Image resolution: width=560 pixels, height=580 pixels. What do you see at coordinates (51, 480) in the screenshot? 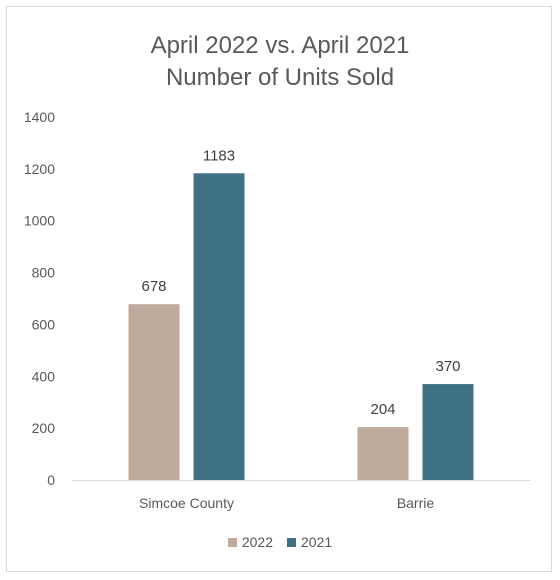
I see `y-tick-label: 0` at bounding box center [51, 480].